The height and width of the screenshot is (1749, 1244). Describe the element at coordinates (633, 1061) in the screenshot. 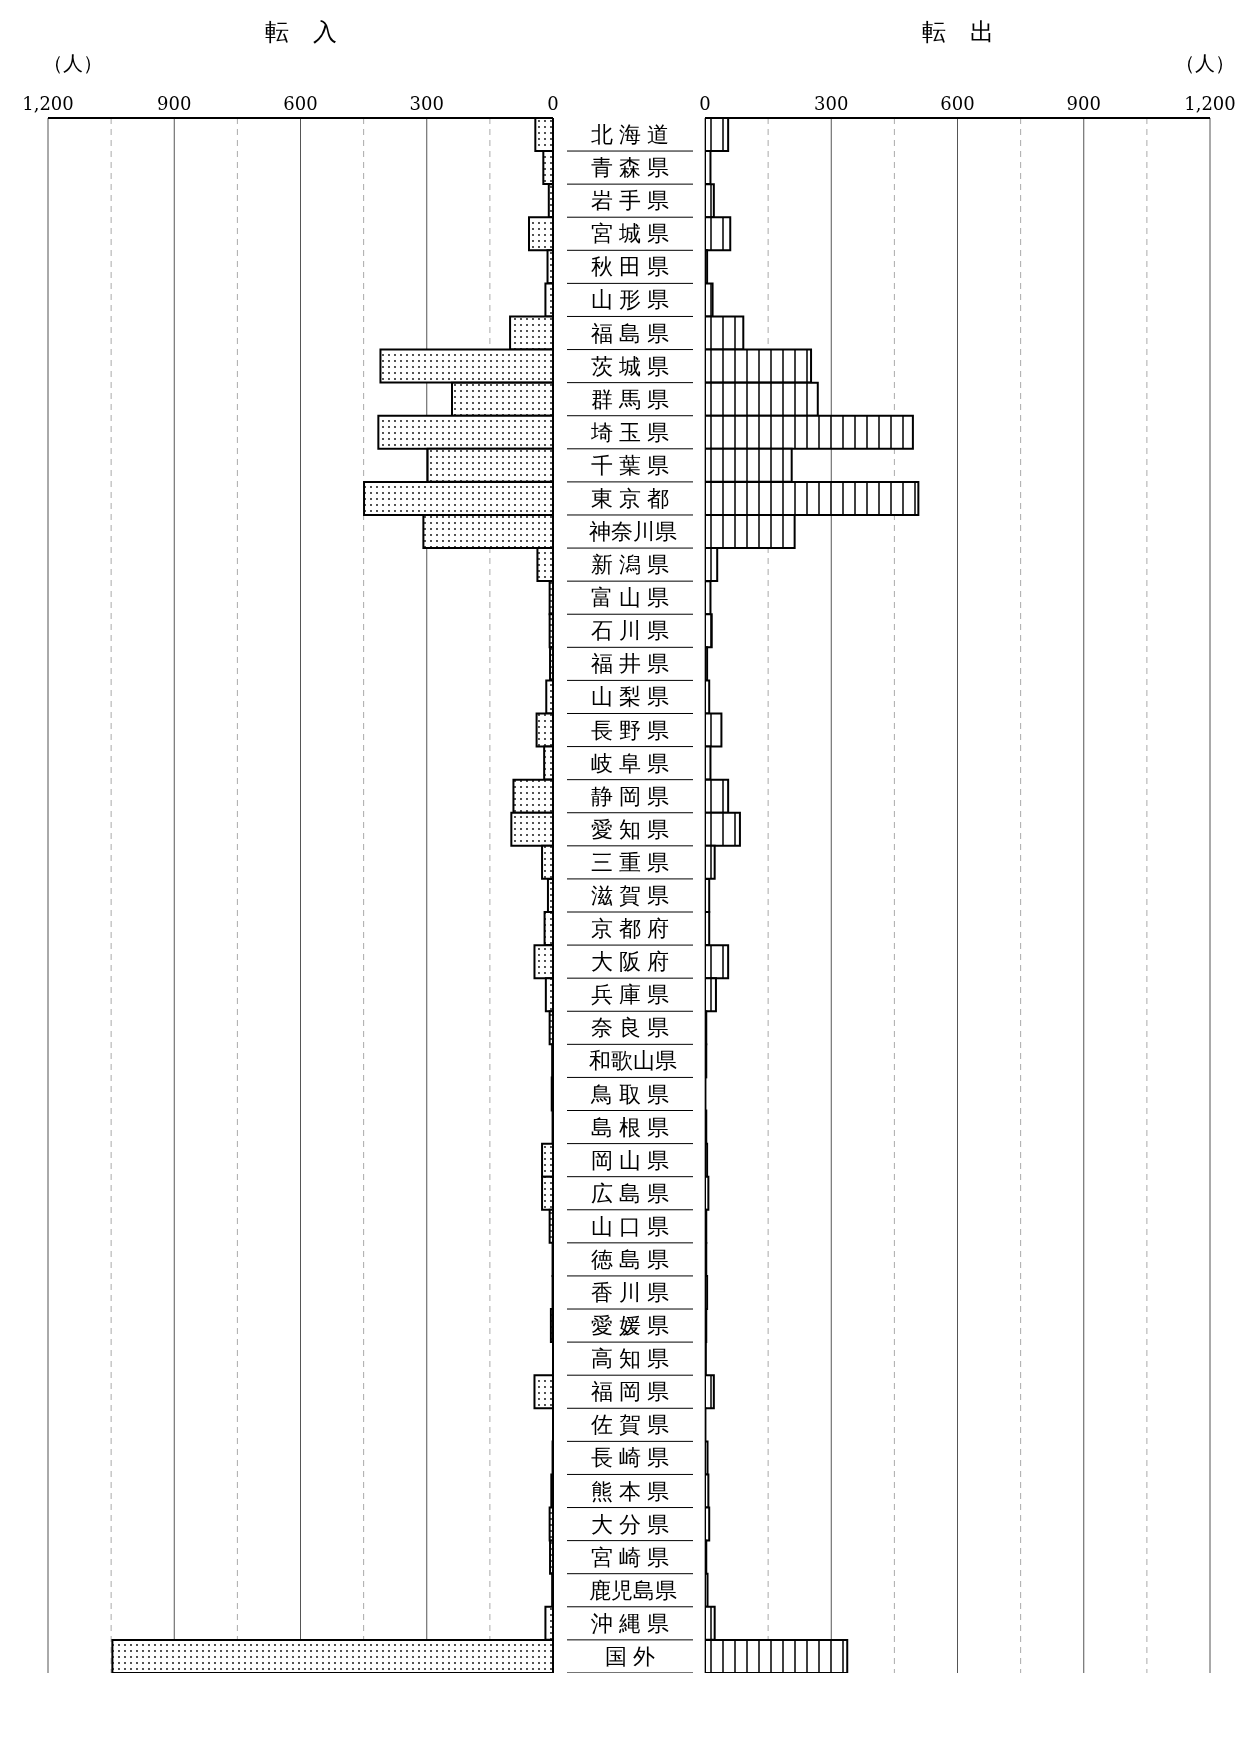

I see `y-tick-label: 和歌山県` at that location.